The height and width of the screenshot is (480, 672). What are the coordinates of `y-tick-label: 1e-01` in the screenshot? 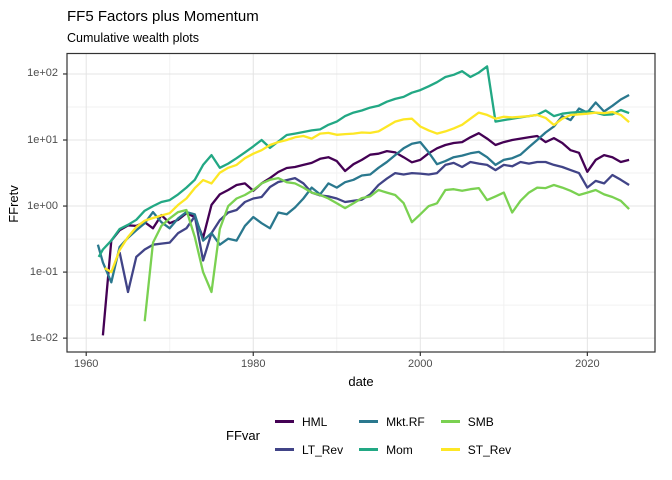 It's located at (43, 271).